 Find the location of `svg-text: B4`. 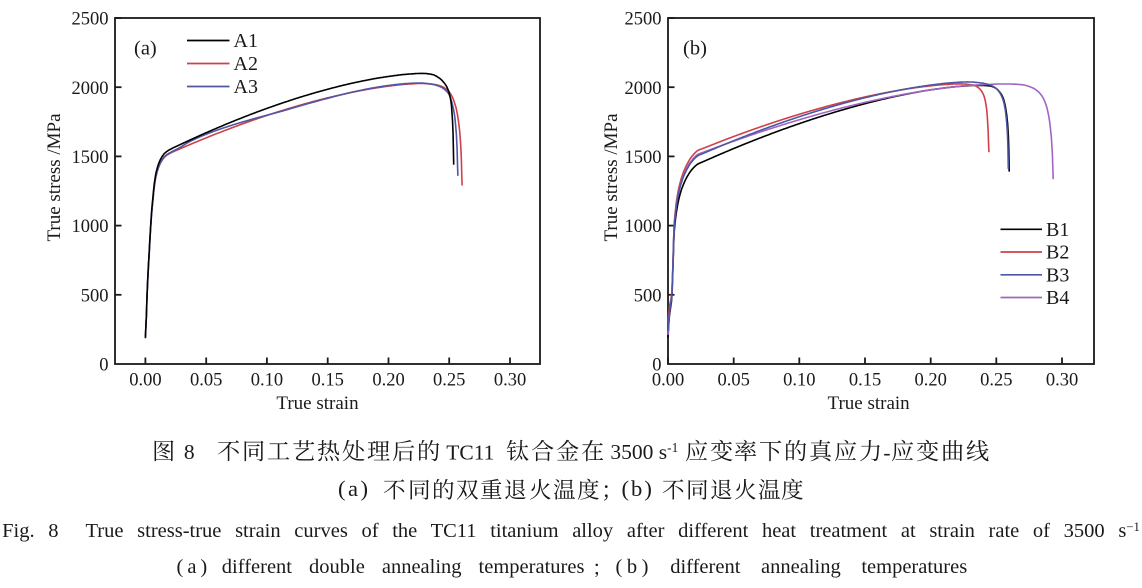

svg-text: B4 is located at coordinates (1057, 298).